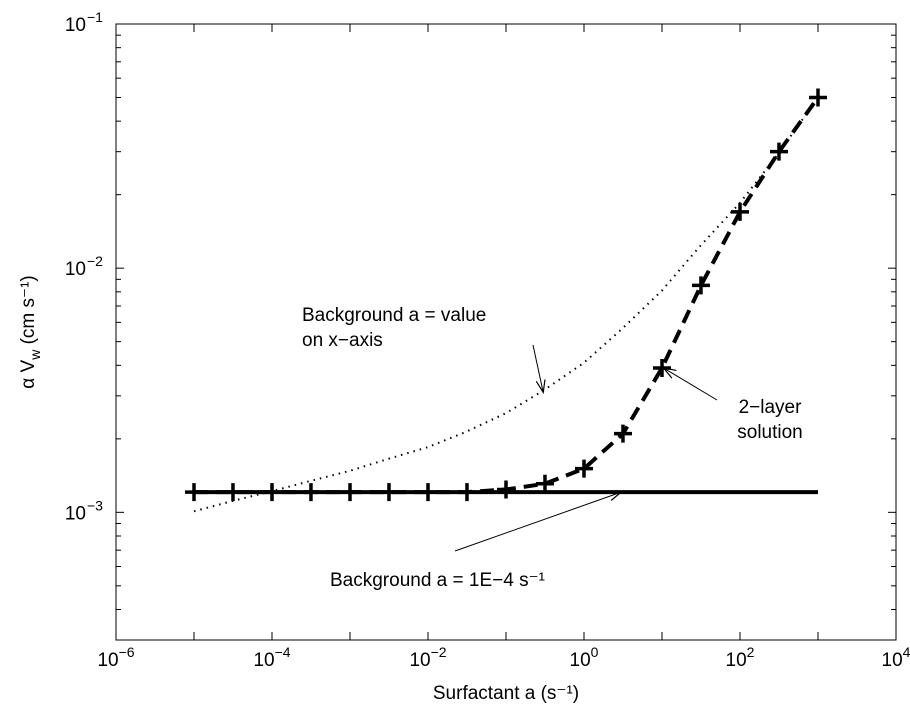  Describe the element at coordinates (84, 22) in the screenshot. I see `y-tick-label: 10⁻¹` at that location.